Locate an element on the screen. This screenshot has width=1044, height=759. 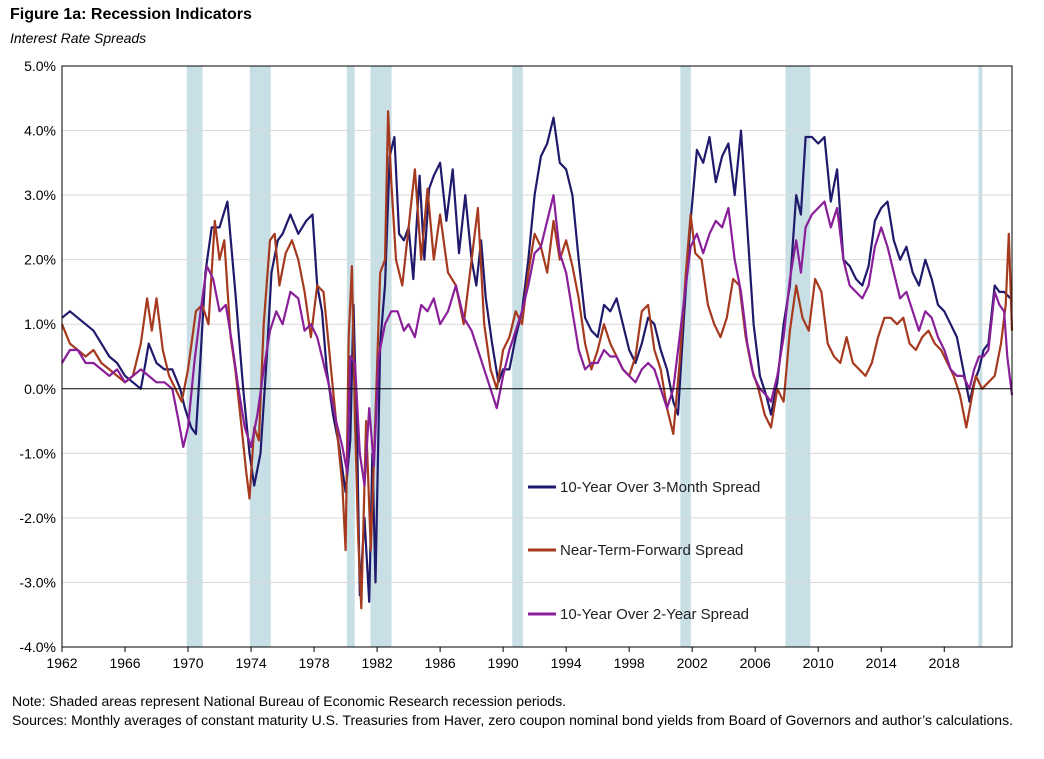
legend-label: Near-Term-Forward Spread is located at coordinates (651, 550).